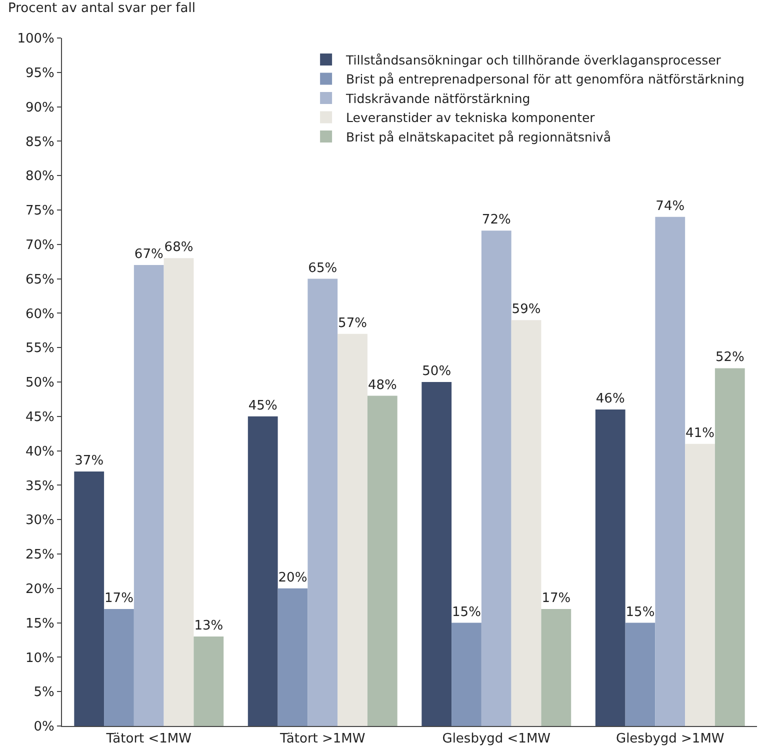 The height and width of the screenshot is (753, 759). Describe the element at coordinates (496, 739) in the screenshot. I see `x-tick-label: Glesbygd <1MW` at that location.